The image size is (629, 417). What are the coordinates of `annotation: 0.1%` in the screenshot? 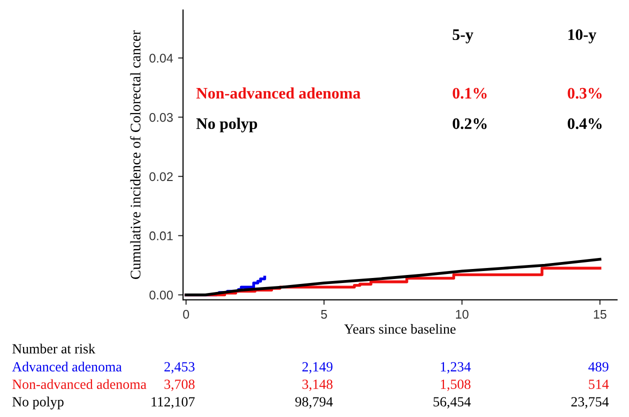 It's located at (469, 93).